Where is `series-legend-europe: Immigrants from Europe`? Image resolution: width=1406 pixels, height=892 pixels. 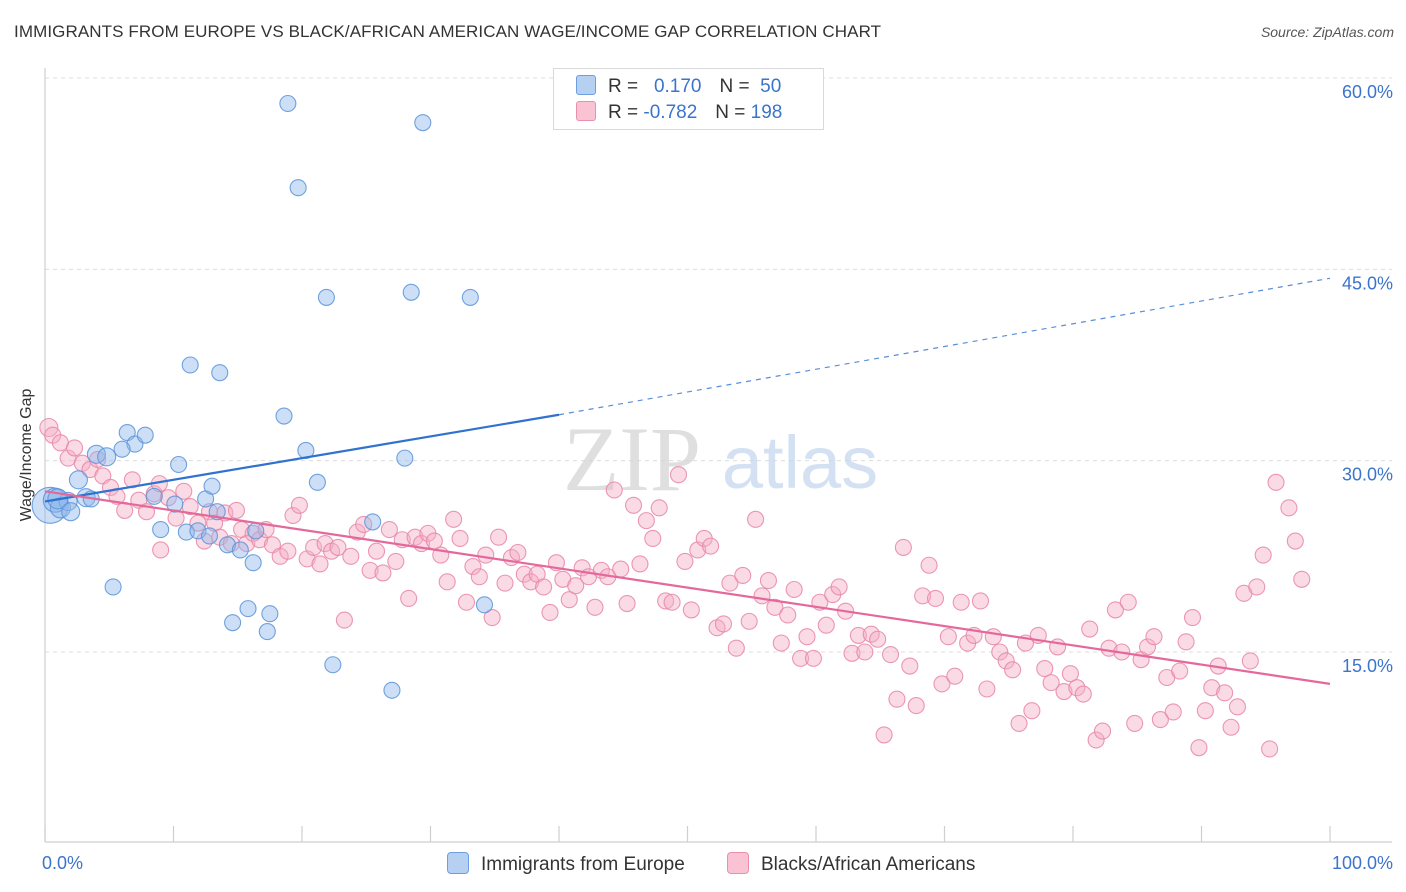
series-legend-europe: Immigrants from Europe is located at coordinates (566, 864).